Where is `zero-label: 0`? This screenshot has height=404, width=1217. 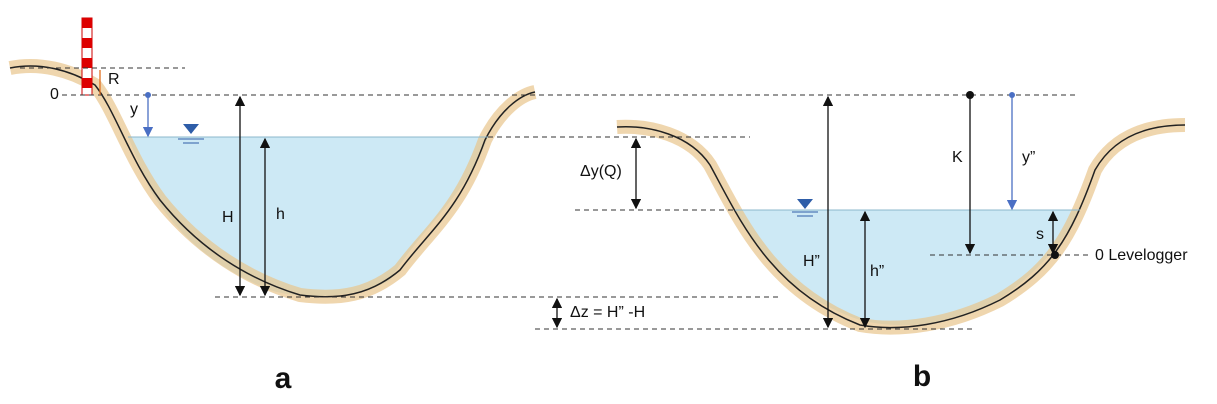 zero-label: 0 is located at coordinates (54, 94).